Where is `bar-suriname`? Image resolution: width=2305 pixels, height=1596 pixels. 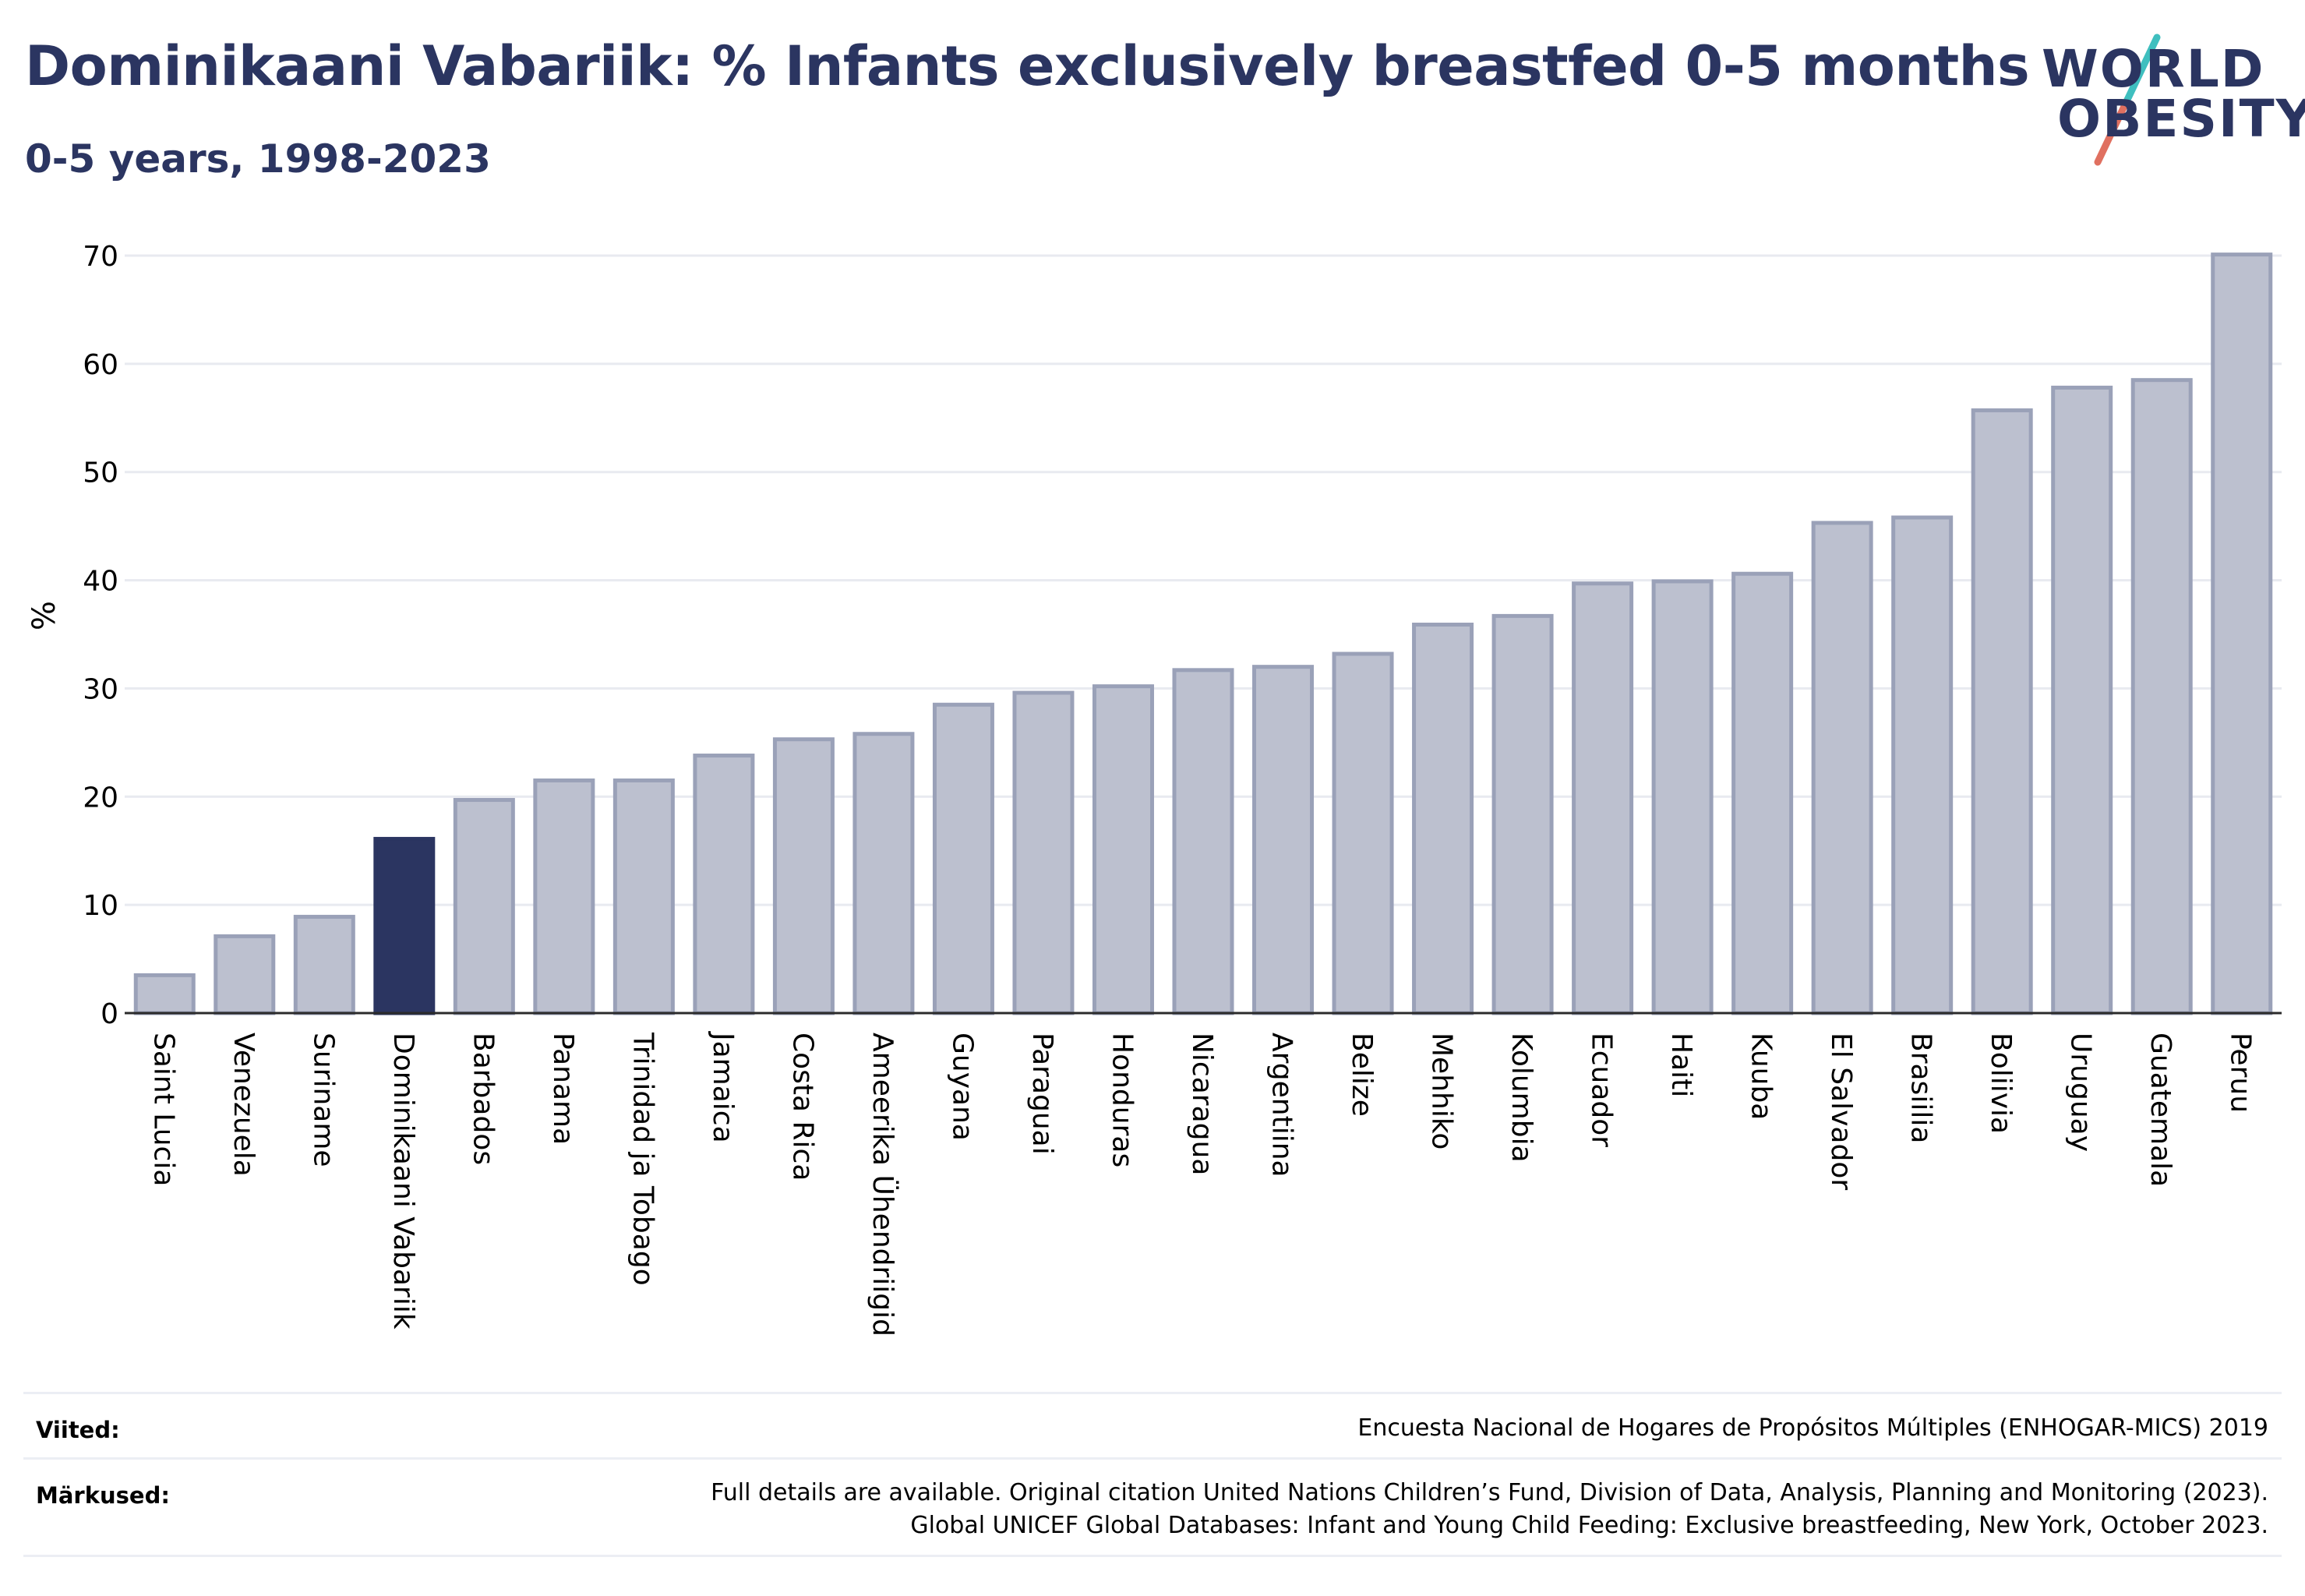
bar-suriname is located at coordinates (324, 964).